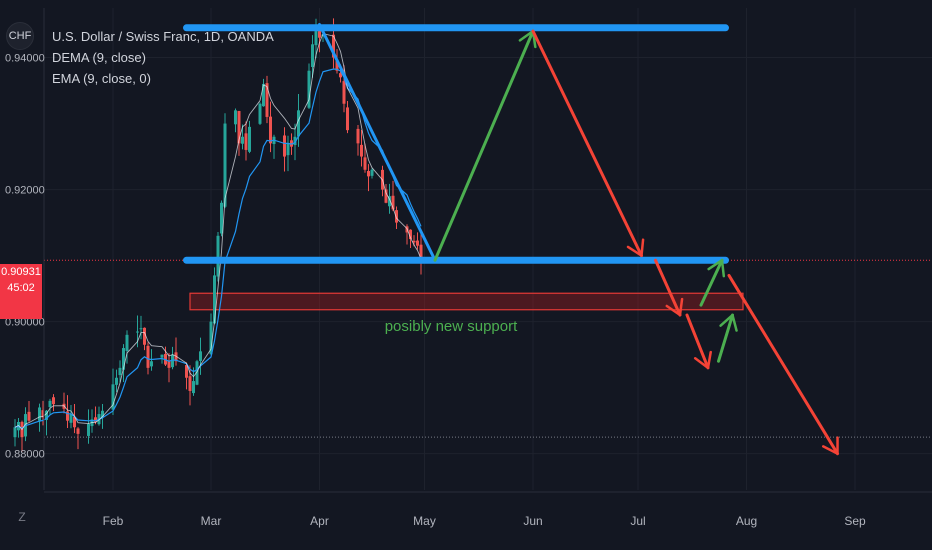 The image size is (932, 550). What do you see at coordinates (830, 450) in the screenshot?
I see `projected-breakdown-arrow-head` at bounding box center [830, 450].